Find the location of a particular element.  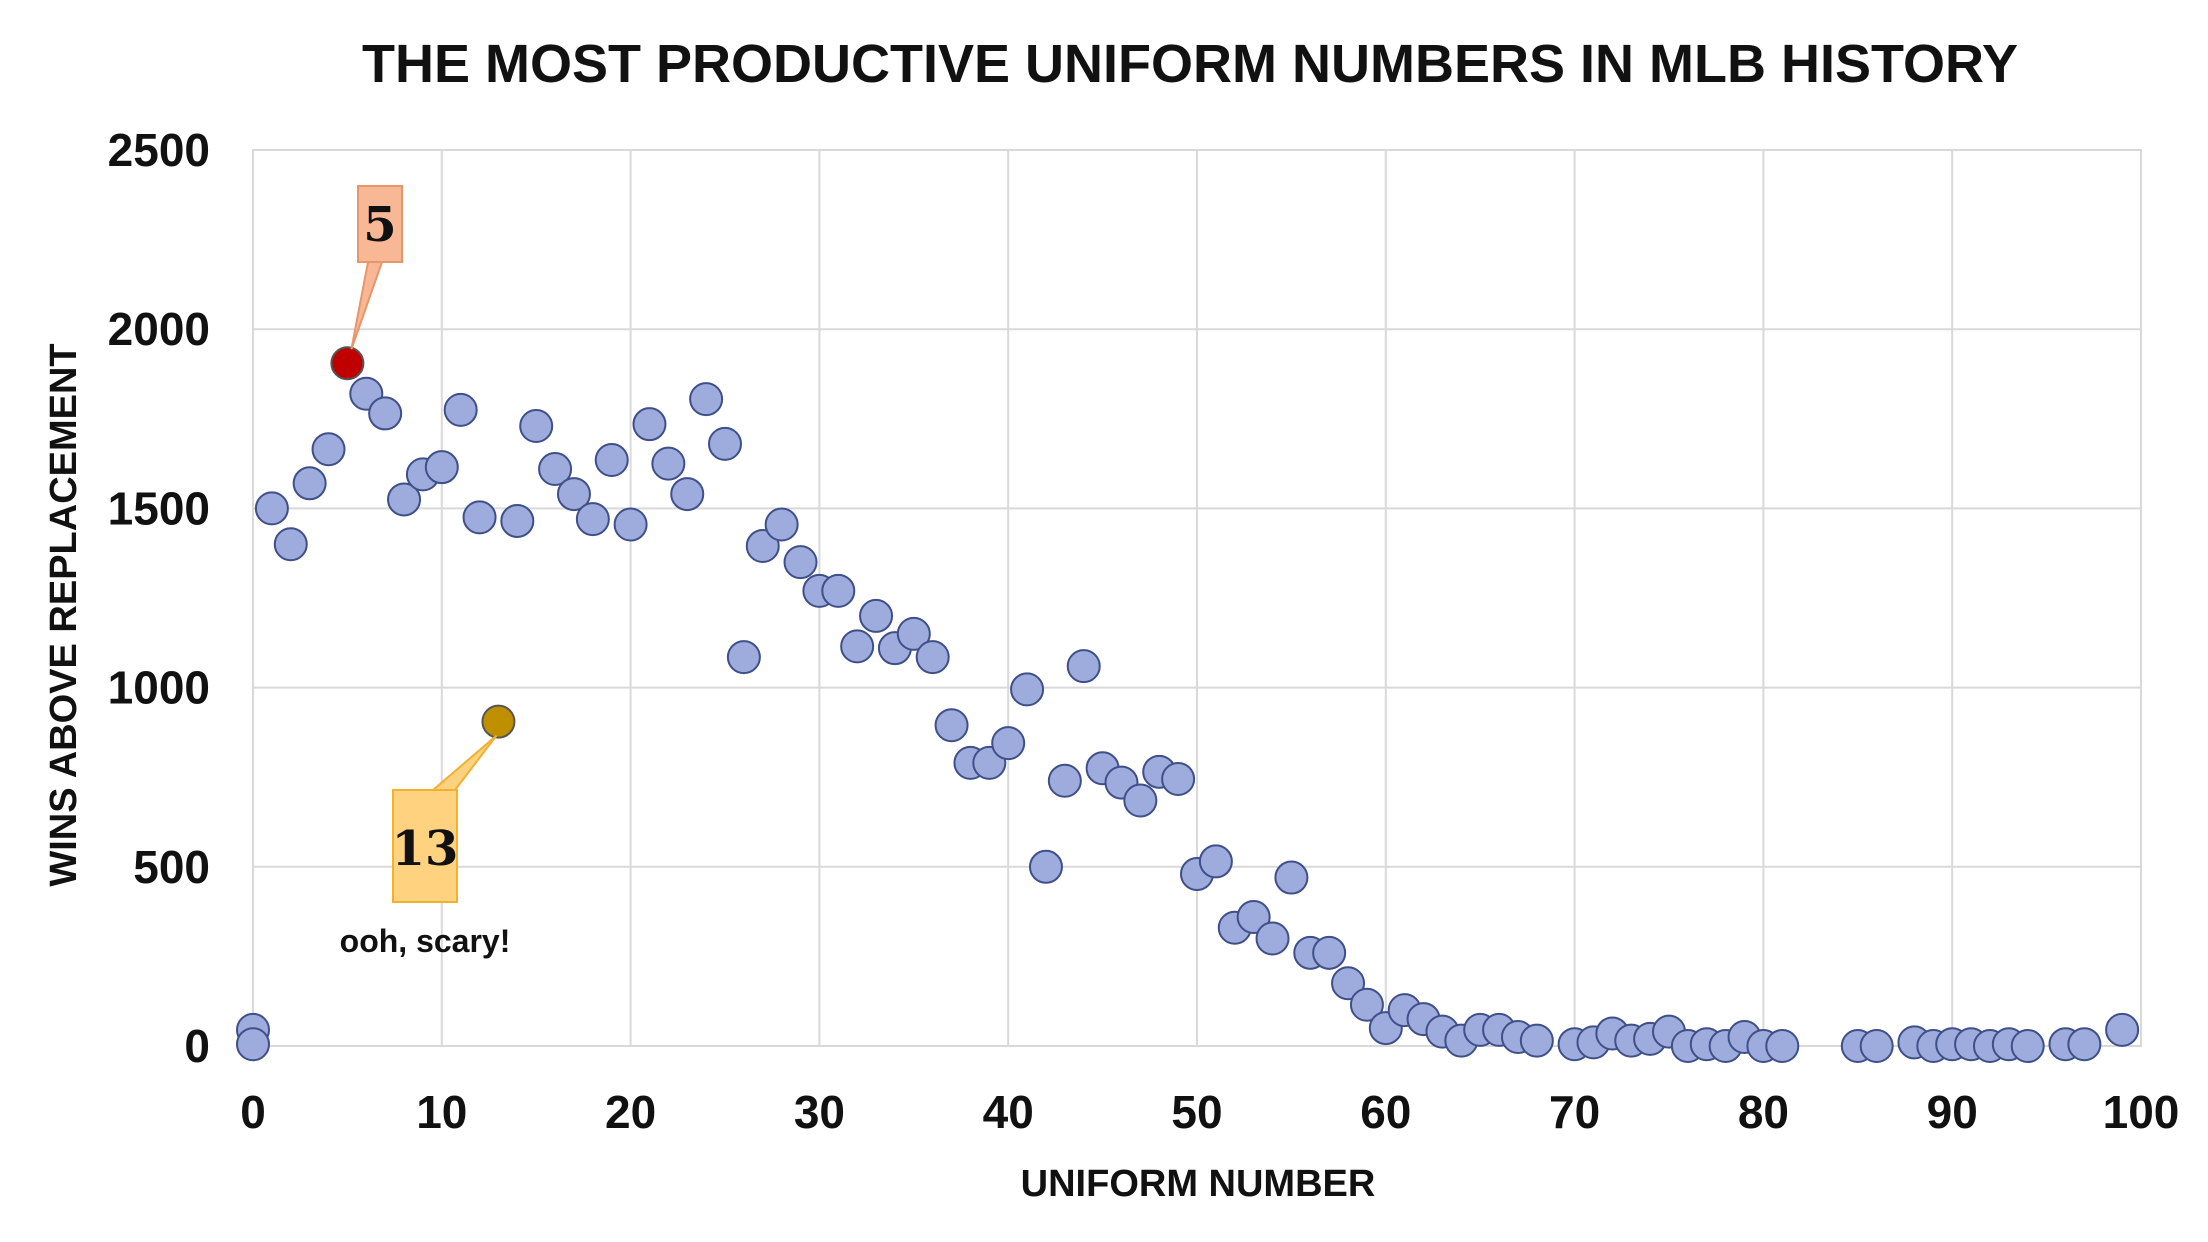

y-tick-label: 1000 is located at coordinates (159, 688).